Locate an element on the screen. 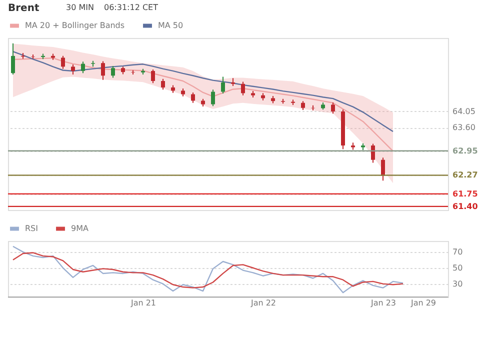  legend-label: MA 50 is located at coordinates (171, 25).